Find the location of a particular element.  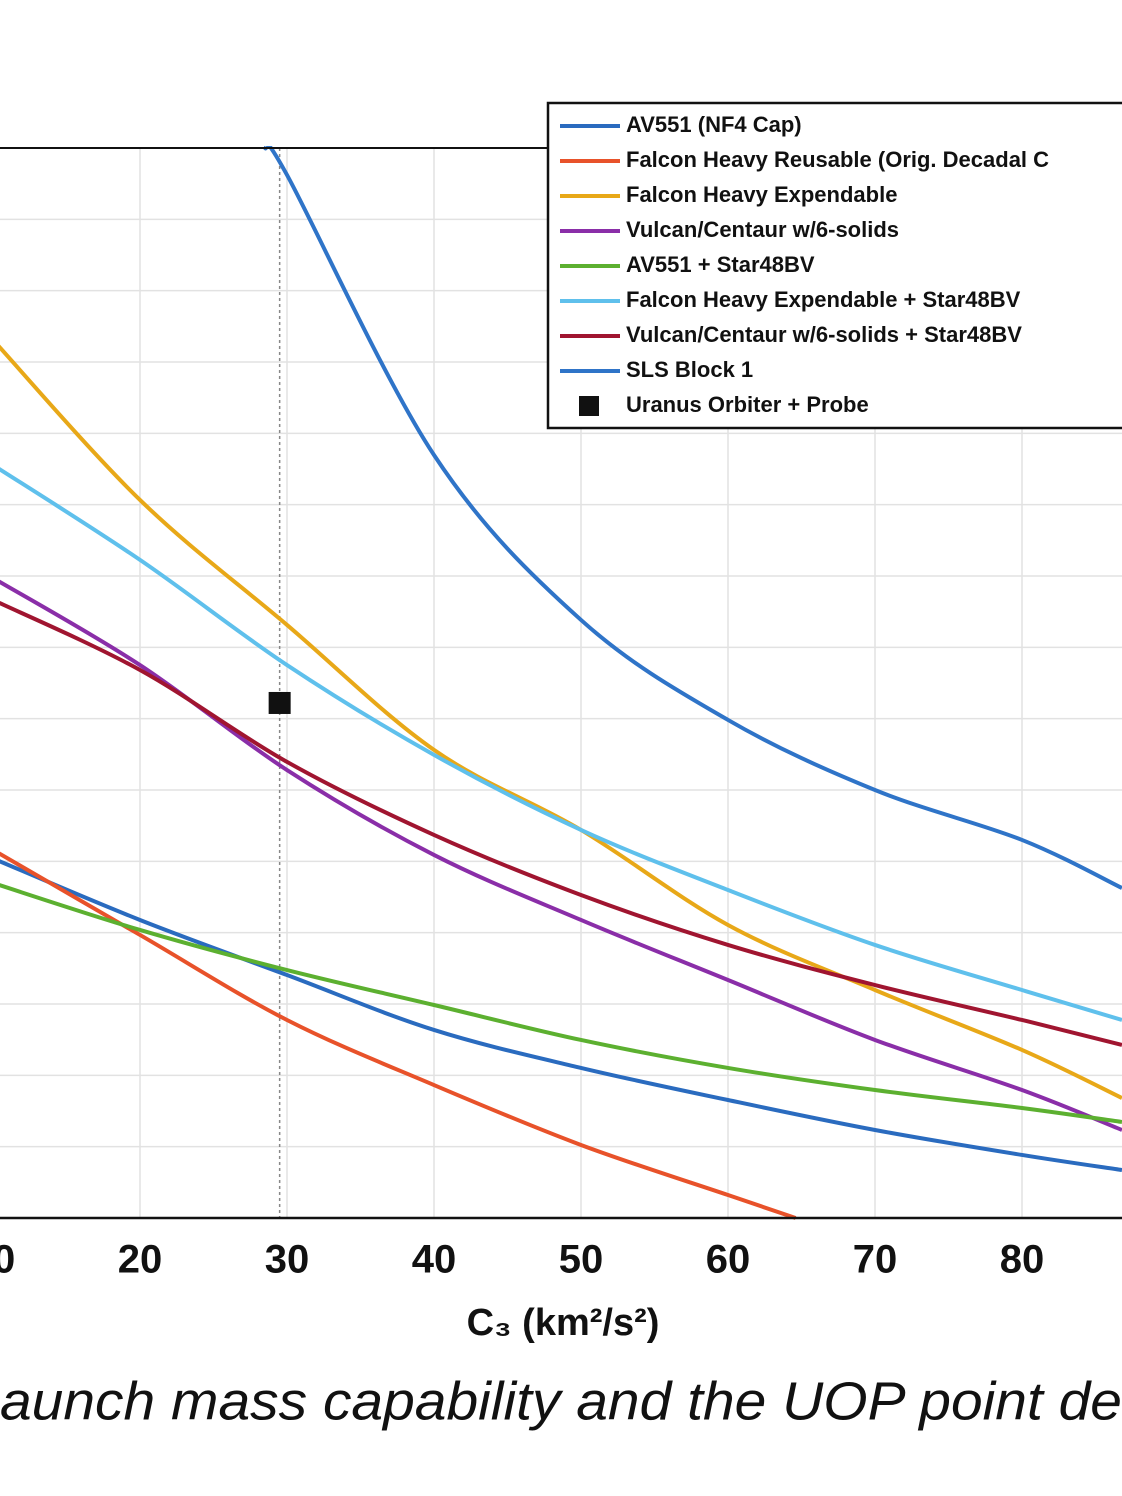

legend-label: Vulcan/Centaur w/6-solids + Star48BV is located at coordinates (824, 334).